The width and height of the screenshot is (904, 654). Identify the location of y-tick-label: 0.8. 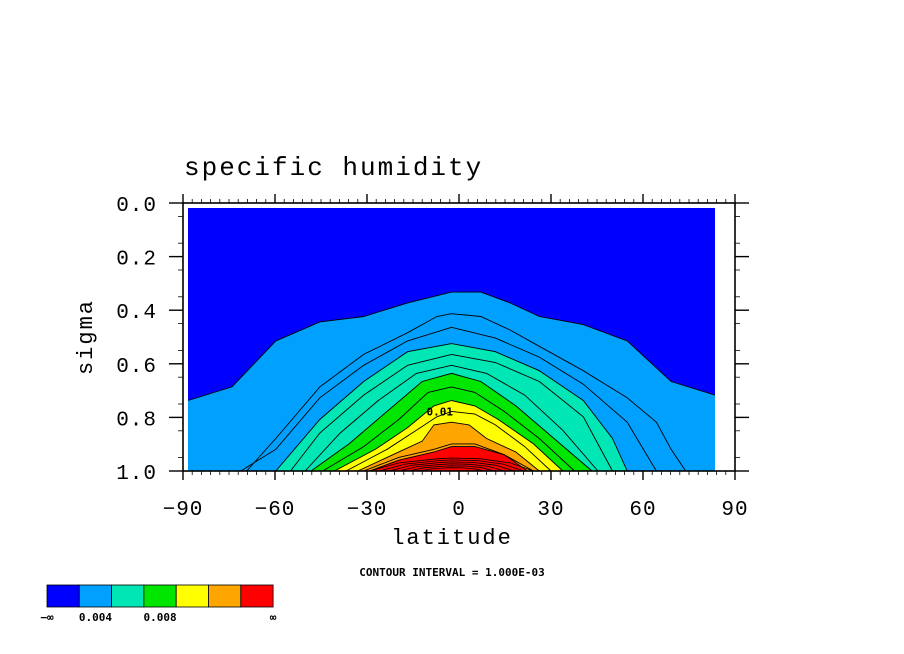
(136, 420).